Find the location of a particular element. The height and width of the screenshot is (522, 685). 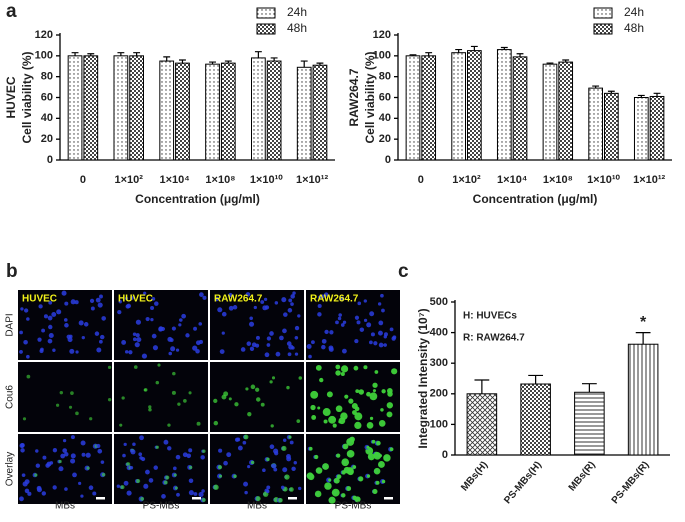

annotation: H: HUVECs is located at coordinates (490, 316).